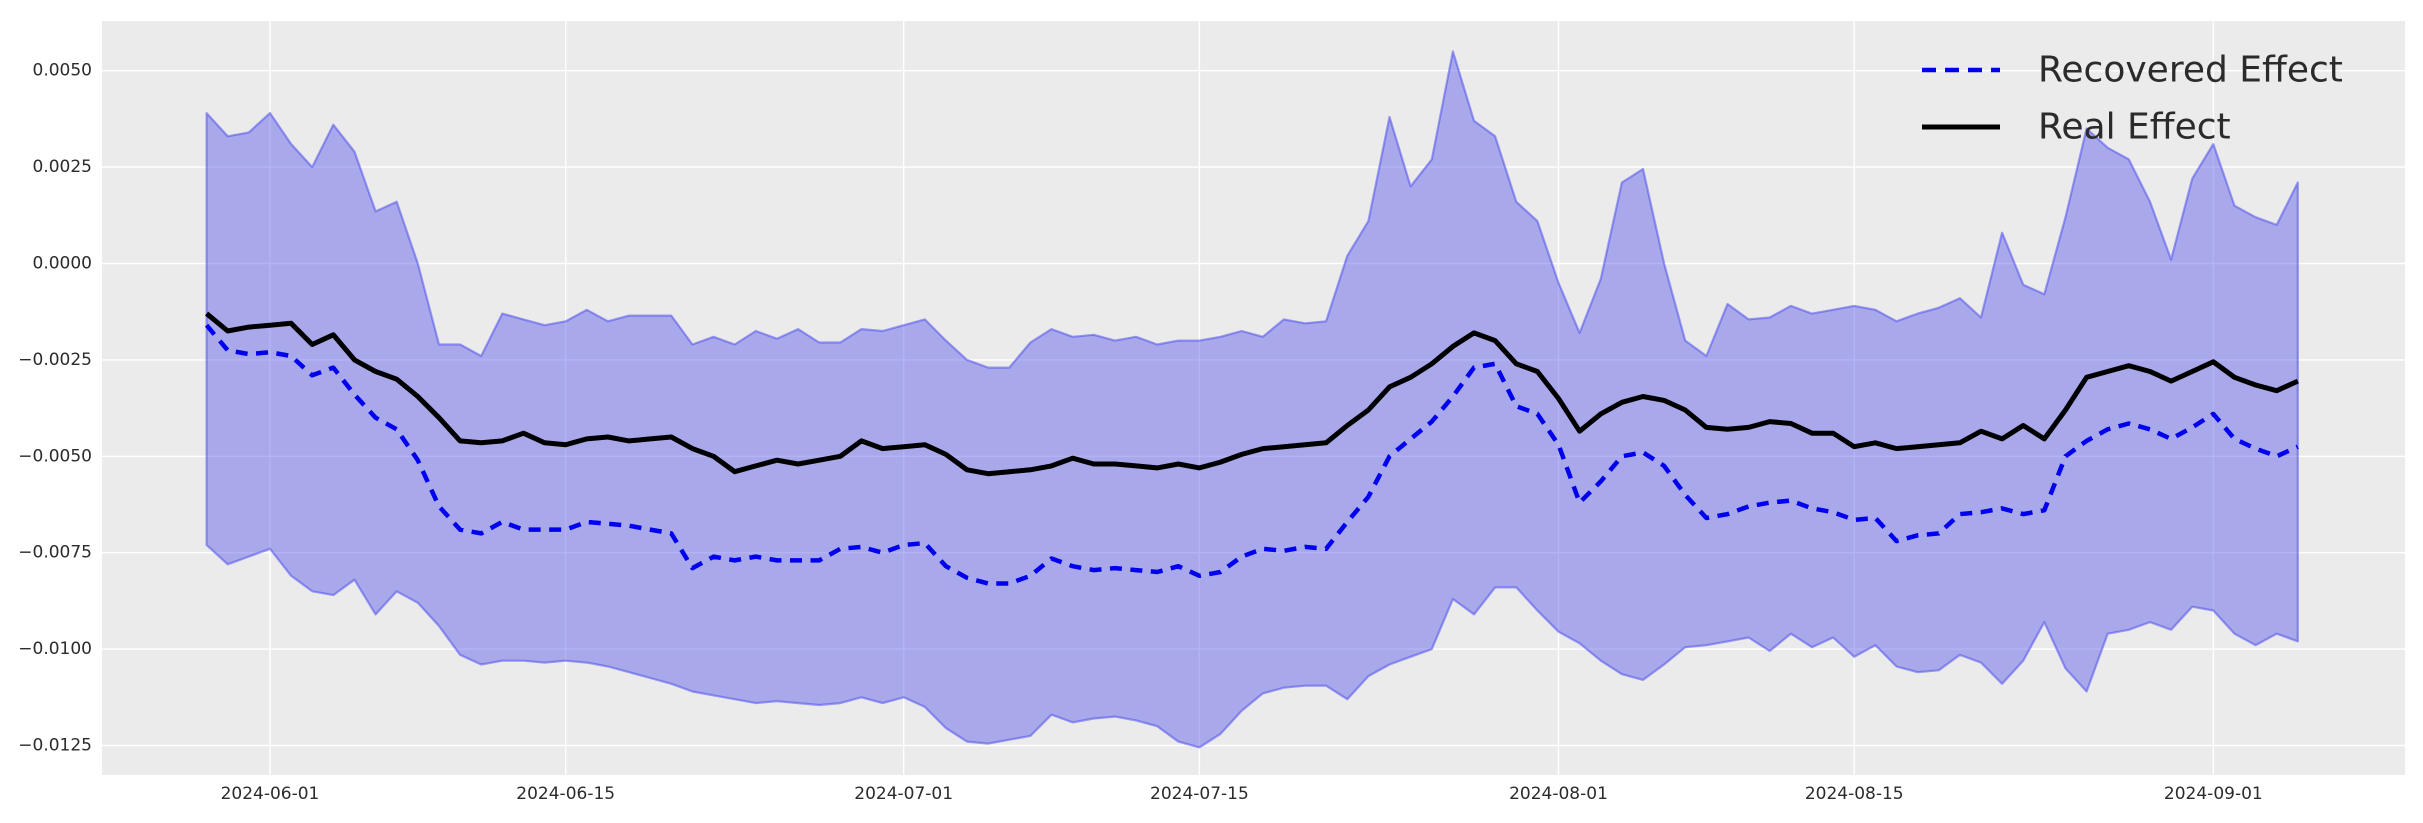 The image size is (2423, 823). Describe the element at coordinates (62, 264) in the screenshot. I see `y-tick-label: 0.0000` at that location.